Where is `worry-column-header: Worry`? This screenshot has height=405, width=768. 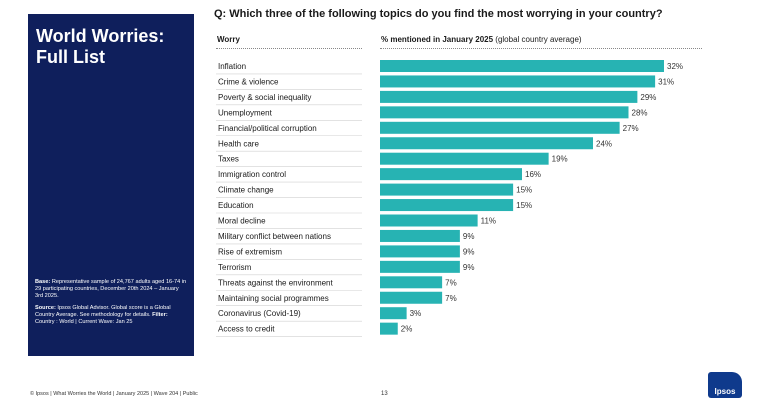
worry-column-header: Worry is located at coordinates (228, 39).